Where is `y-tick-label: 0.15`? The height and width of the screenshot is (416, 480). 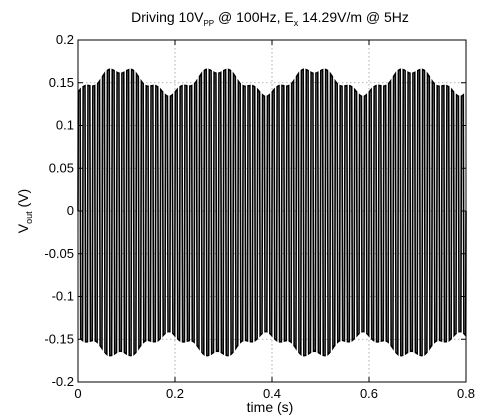
y-tick-label: 0.15 is located at coordinates (61, 82).